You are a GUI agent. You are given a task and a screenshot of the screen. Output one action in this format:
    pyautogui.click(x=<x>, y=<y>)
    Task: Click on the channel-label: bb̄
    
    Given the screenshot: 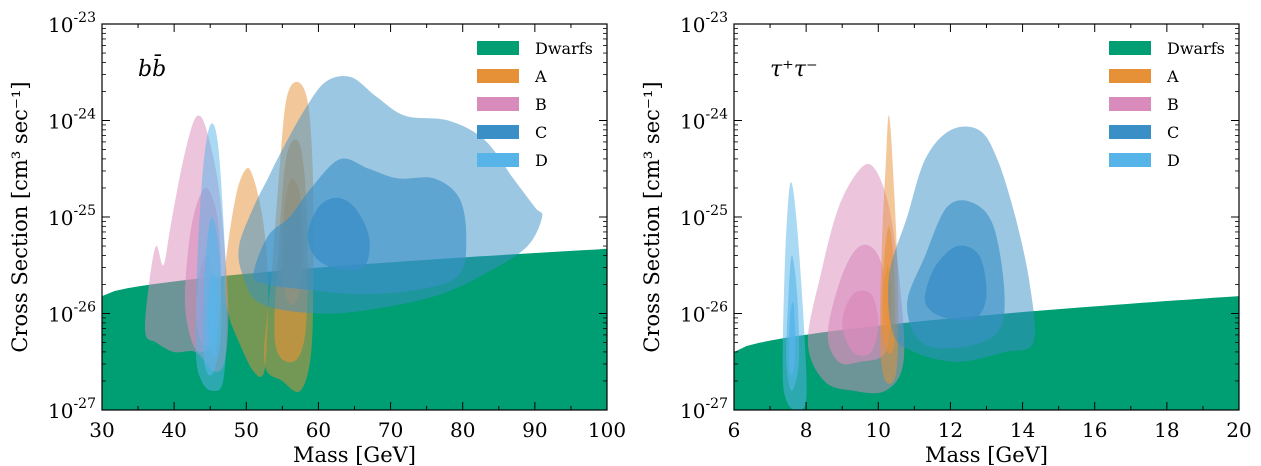 What is the action you would take?
    pyautogui.click(x=152, y=68)
    